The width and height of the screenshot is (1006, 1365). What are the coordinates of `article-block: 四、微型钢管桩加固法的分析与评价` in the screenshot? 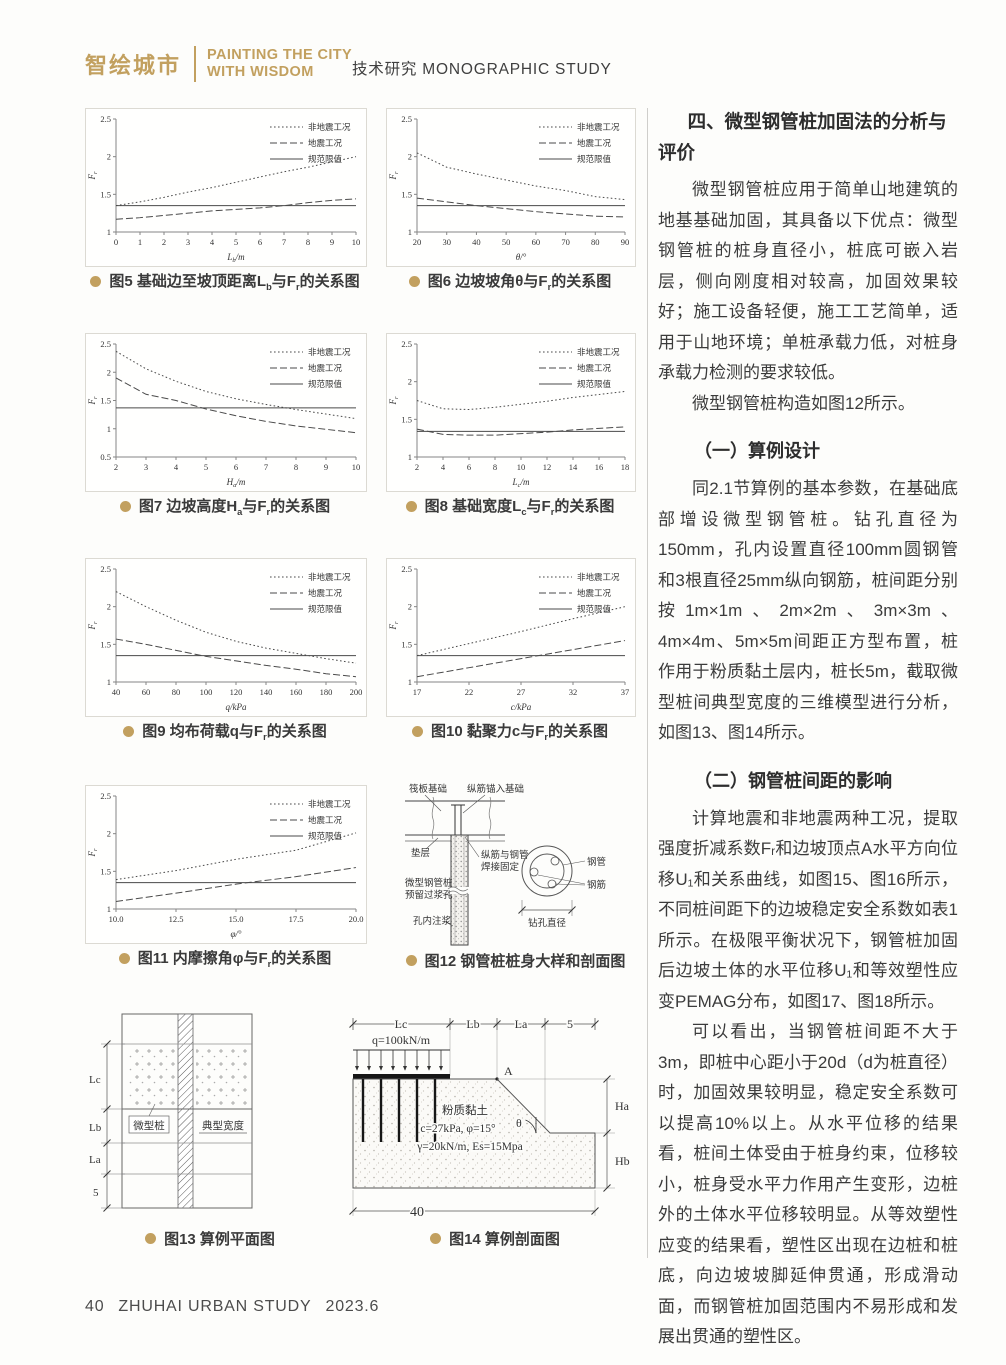 It's located at (802, 137).